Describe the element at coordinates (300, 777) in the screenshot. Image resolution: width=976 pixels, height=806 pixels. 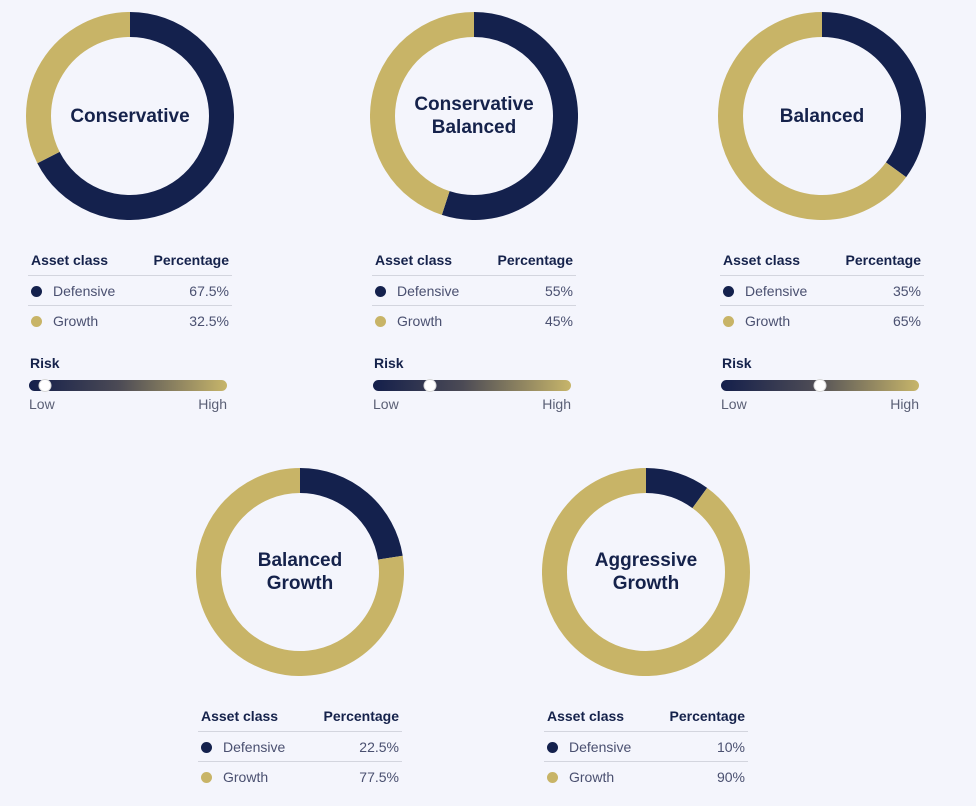
I see `table-row: Growth 77.5%` at that location.